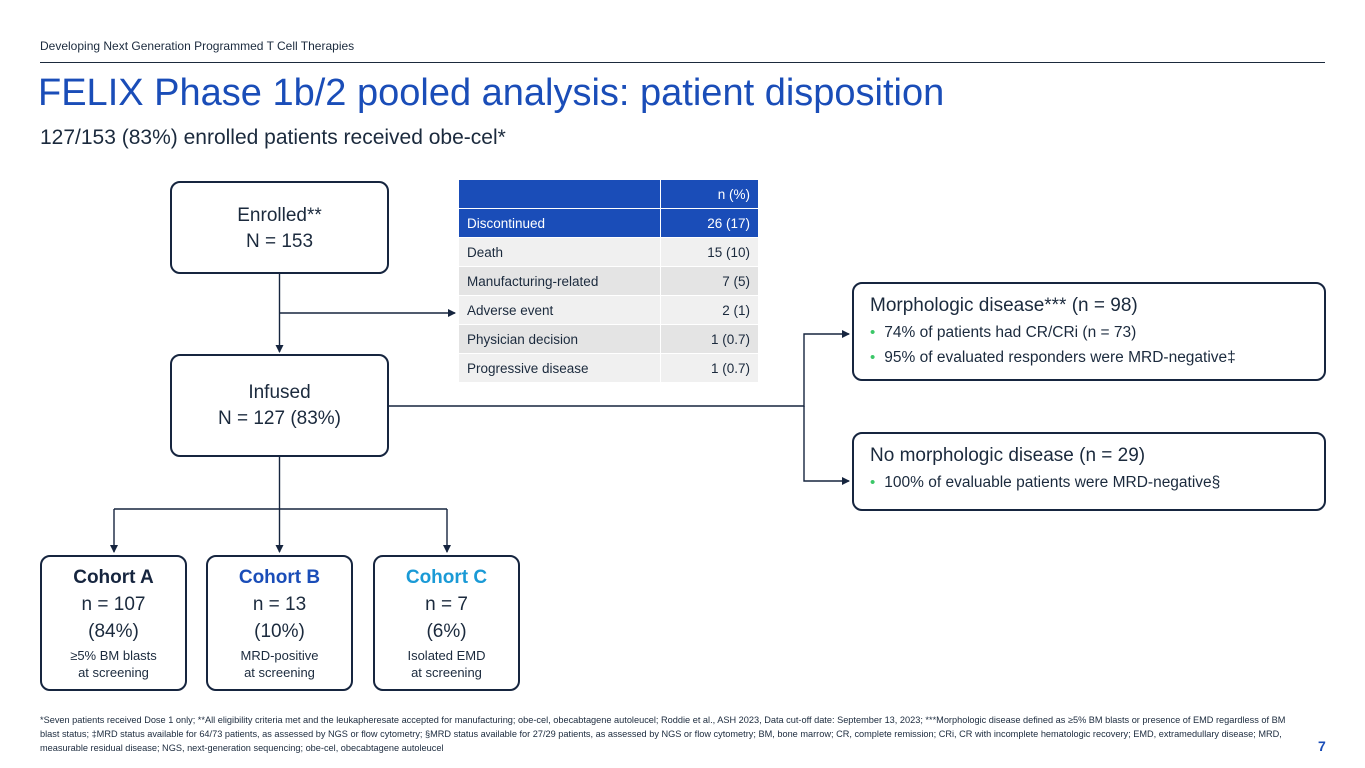 The width and height of the screenshot is (1365, 768). Describe the element at coordinates (279, 405) in the screenshot. I see `infused-box: Infused N = 127 (83%)` at that location.